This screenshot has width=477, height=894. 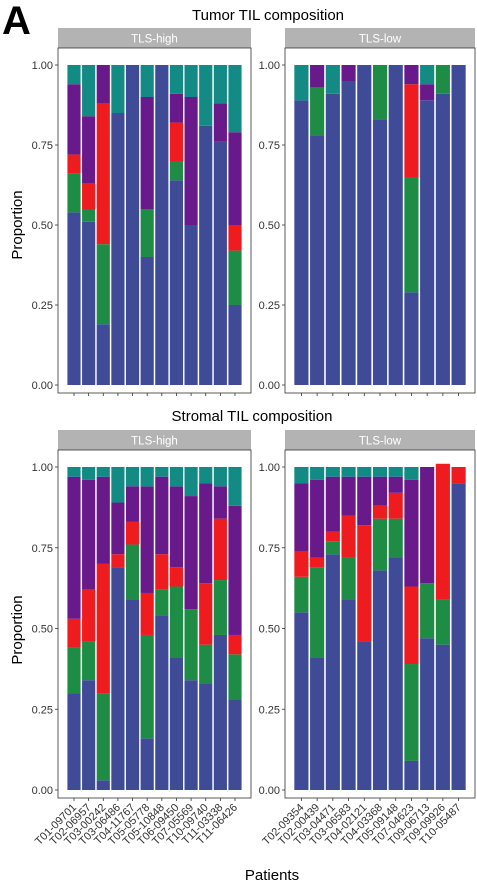 I want to click on y-tick-label: 1.00, so click(x=42, y=66).